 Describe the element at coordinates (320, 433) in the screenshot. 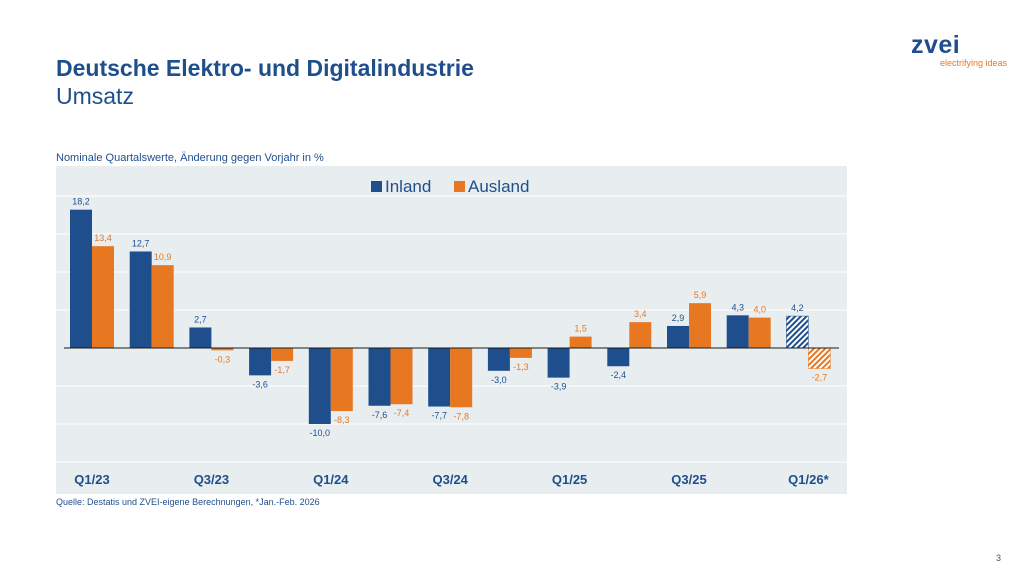

I see `data-label: -10,0` at that location.